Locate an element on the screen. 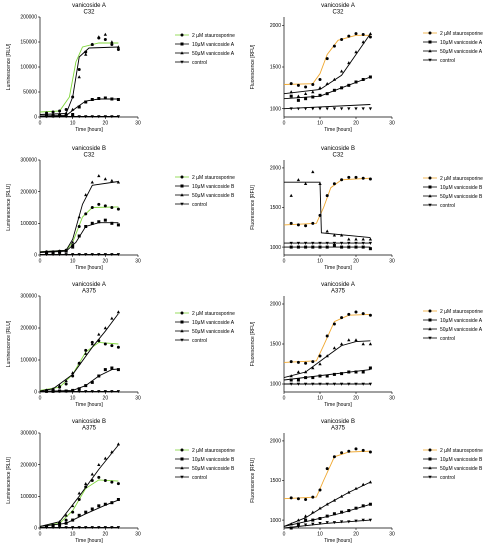  legend-entry: 2 µM staurosporine is located at coordinates (461, 312).